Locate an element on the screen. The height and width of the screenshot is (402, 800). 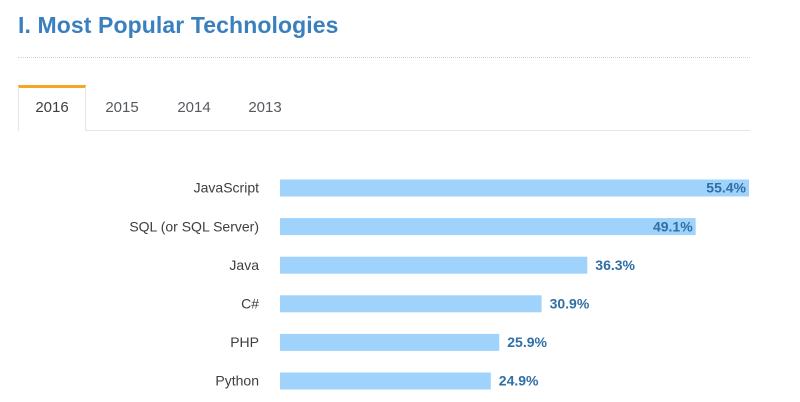
bar-c is located at coordinates (411, 304).